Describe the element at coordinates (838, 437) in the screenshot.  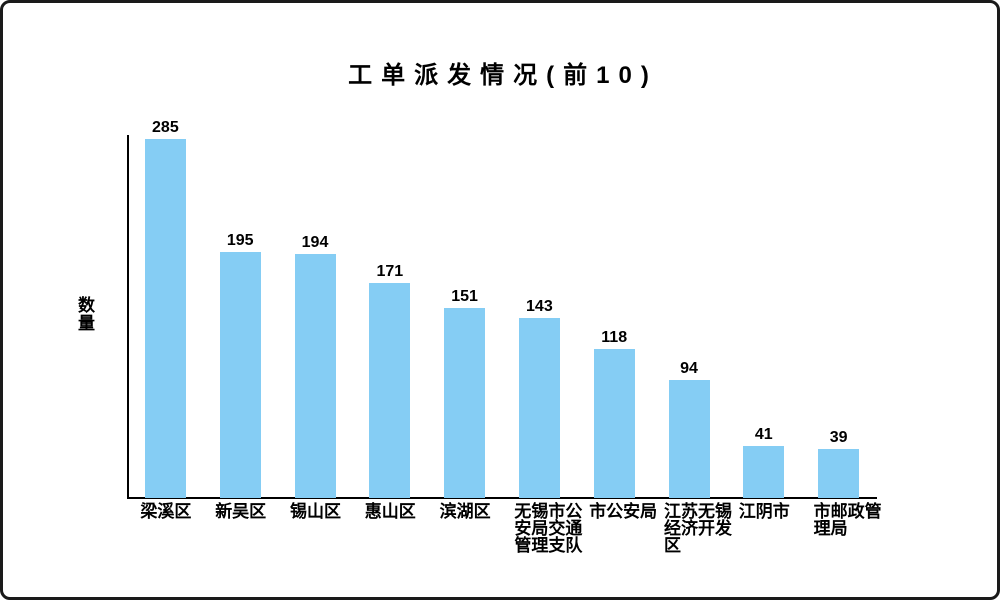
I see `bar-value-label: 39` at that location.